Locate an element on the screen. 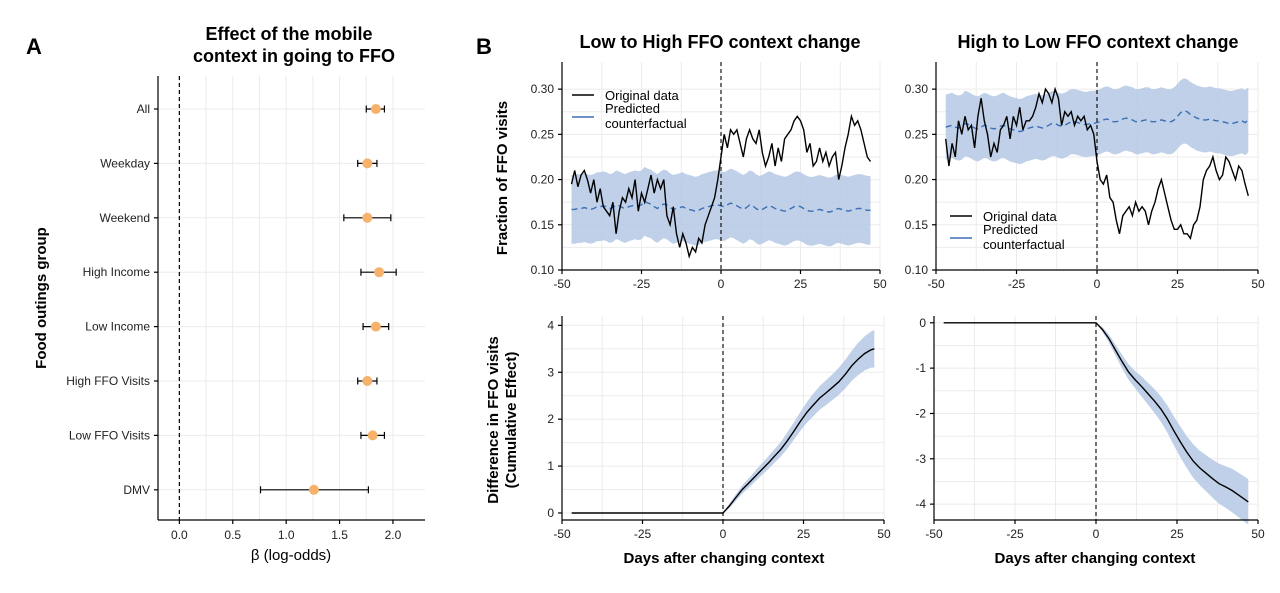 The image size is (1280, 593). b-top-right-title: High to Low FFO context change is located at coordinates (1098, 42).